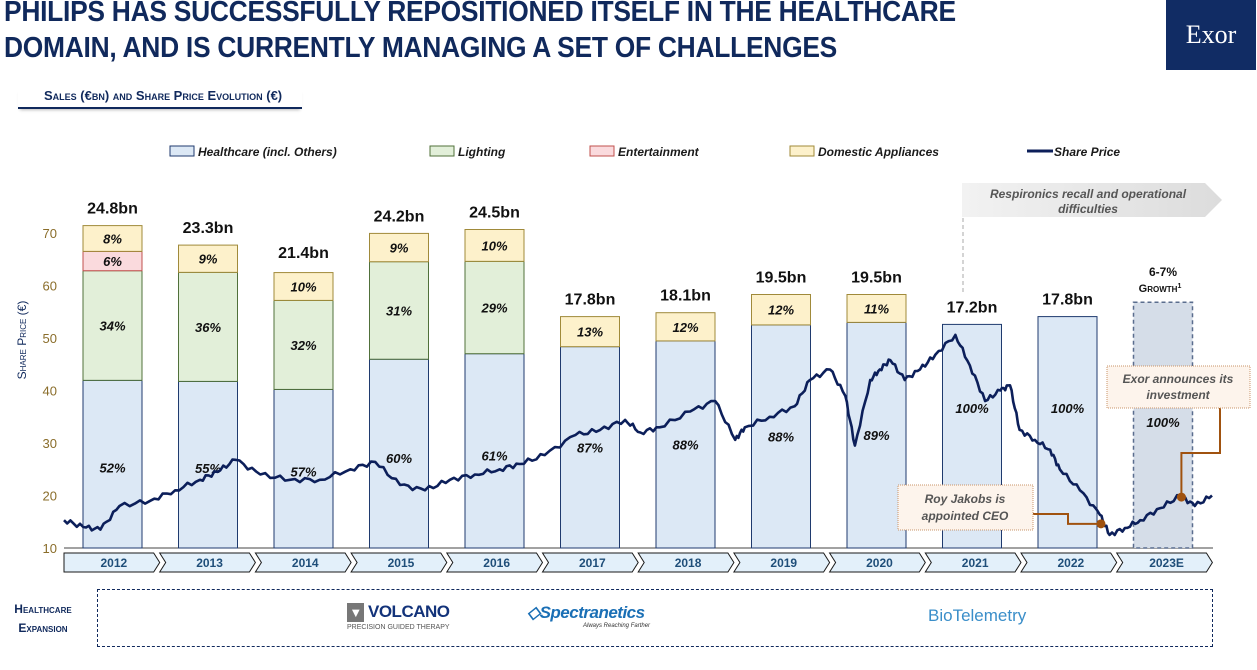 Image resolution: width=1257 pixels, height=670 pixels. What do you see at coordinates (878, 152) in the screenshot?
I see `legend-domestic-appliances: Domestic Appliances` at bounding box center [878, 152].